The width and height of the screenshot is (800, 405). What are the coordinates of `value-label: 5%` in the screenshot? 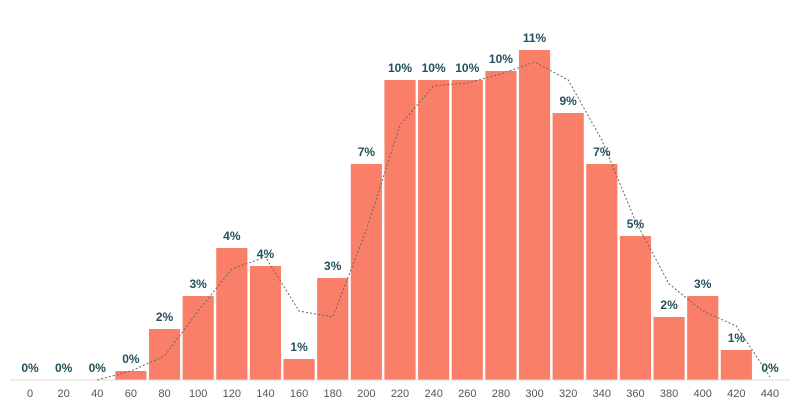 It's located at (636, 224).